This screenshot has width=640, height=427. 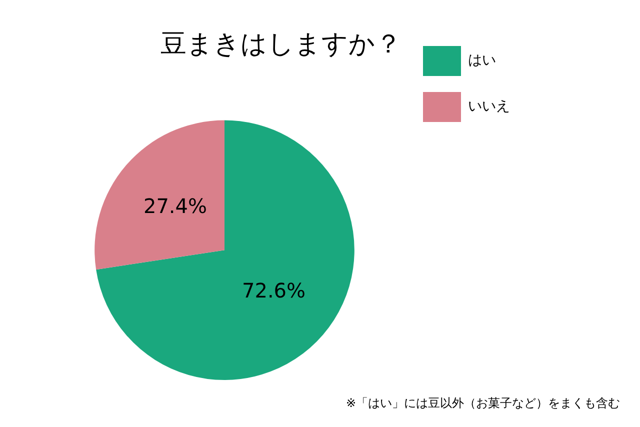 What do you see at coordinates (175, 206) in the screenshot?
I see `data-label: 27.4%` at bounding box center [175, 206].